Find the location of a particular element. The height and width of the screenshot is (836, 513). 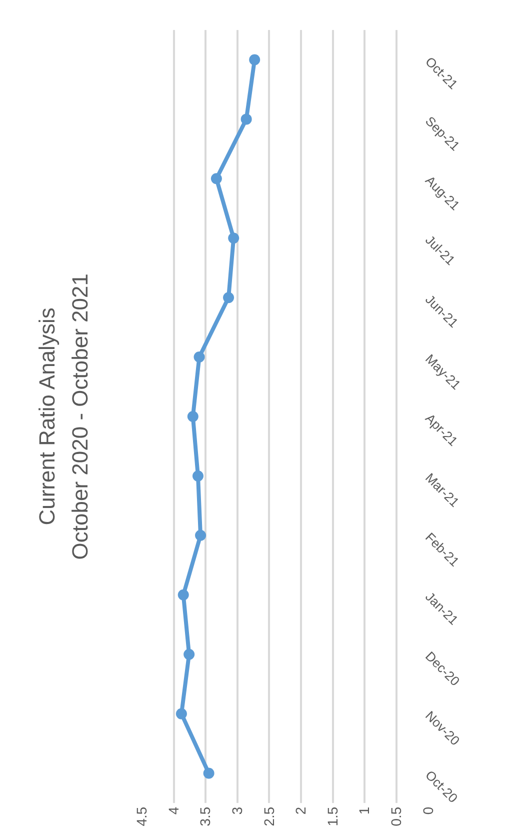

x-tick-label: 3 is located at coordinates (236, 810).